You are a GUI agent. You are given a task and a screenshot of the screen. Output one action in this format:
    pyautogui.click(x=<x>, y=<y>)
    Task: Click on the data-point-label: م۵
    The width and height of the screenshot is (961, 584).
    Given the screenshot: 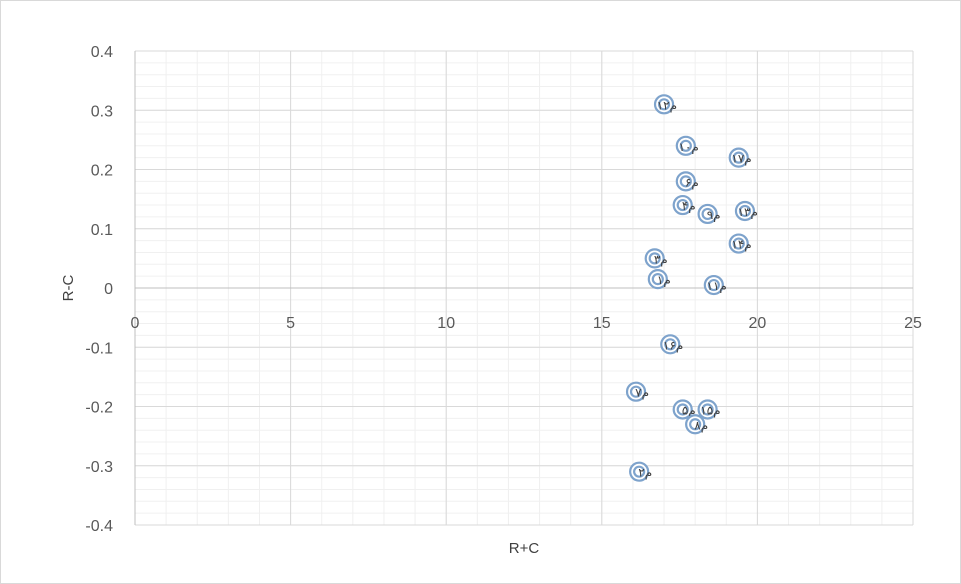 What is the action you would take?
    pyautogui.click(x=689, y=410)
    